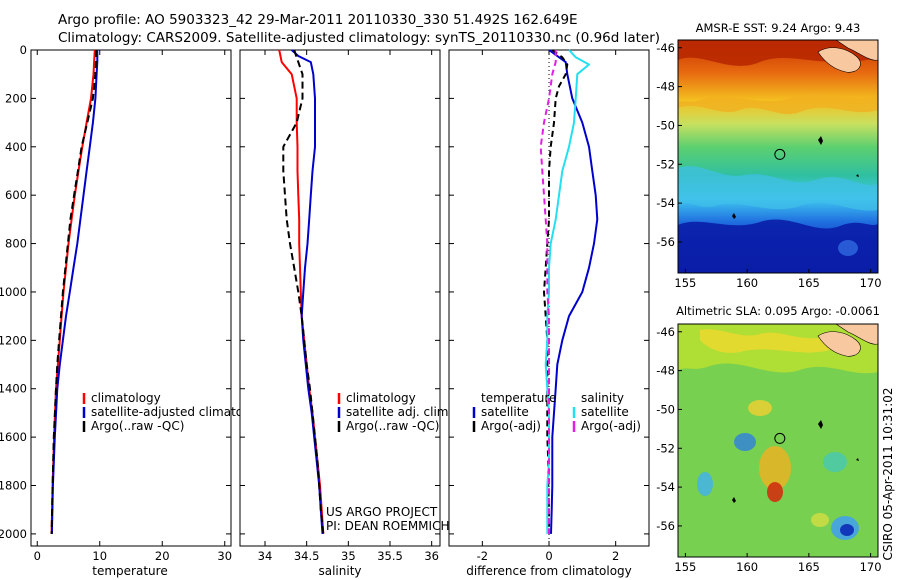  What do you see at coordinates (224, 556) in the screenshot?
I see `x-tick-label: 30` at bounding box center [224, 556].